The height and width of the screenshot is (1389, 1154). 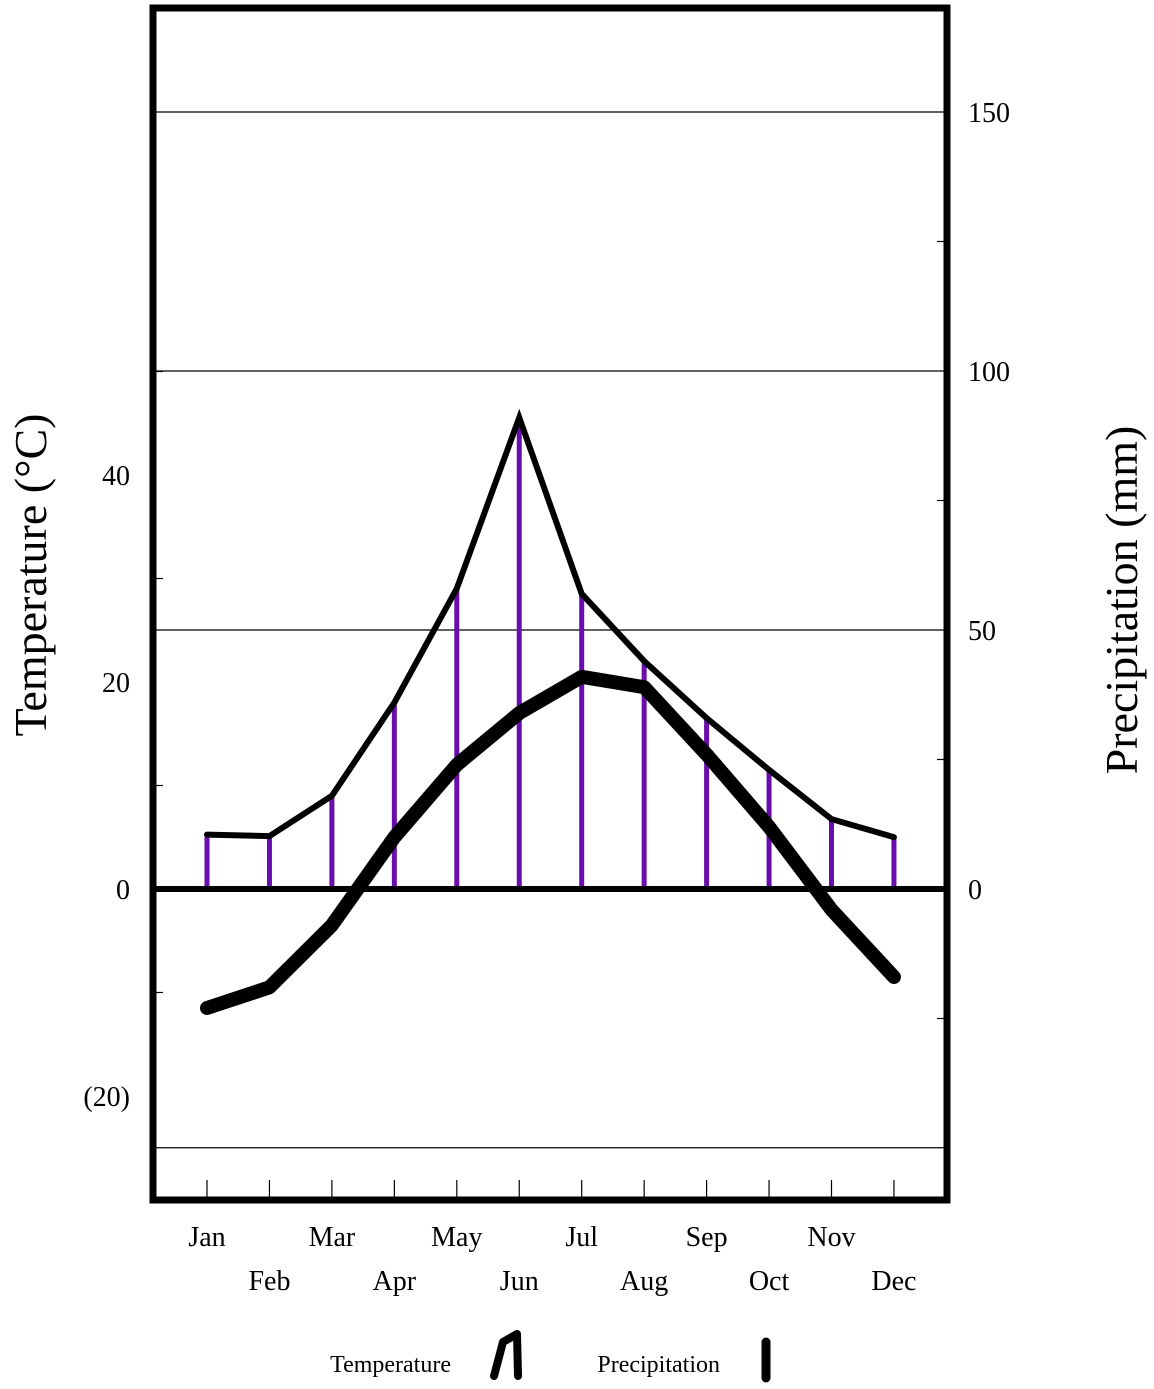 I want to click on month-label-apr: Apr, so click(x=395, y=1281).